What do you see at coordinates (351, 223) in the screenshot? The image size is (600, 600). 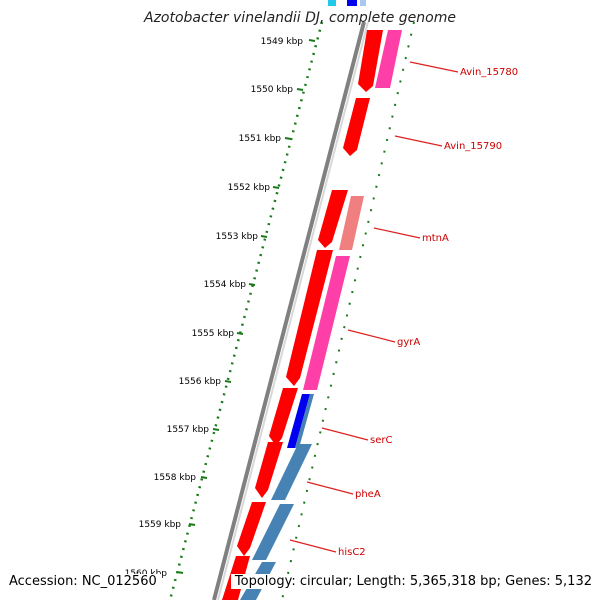 I see `gene-bar-salmon` at bounding box center [351, 223].